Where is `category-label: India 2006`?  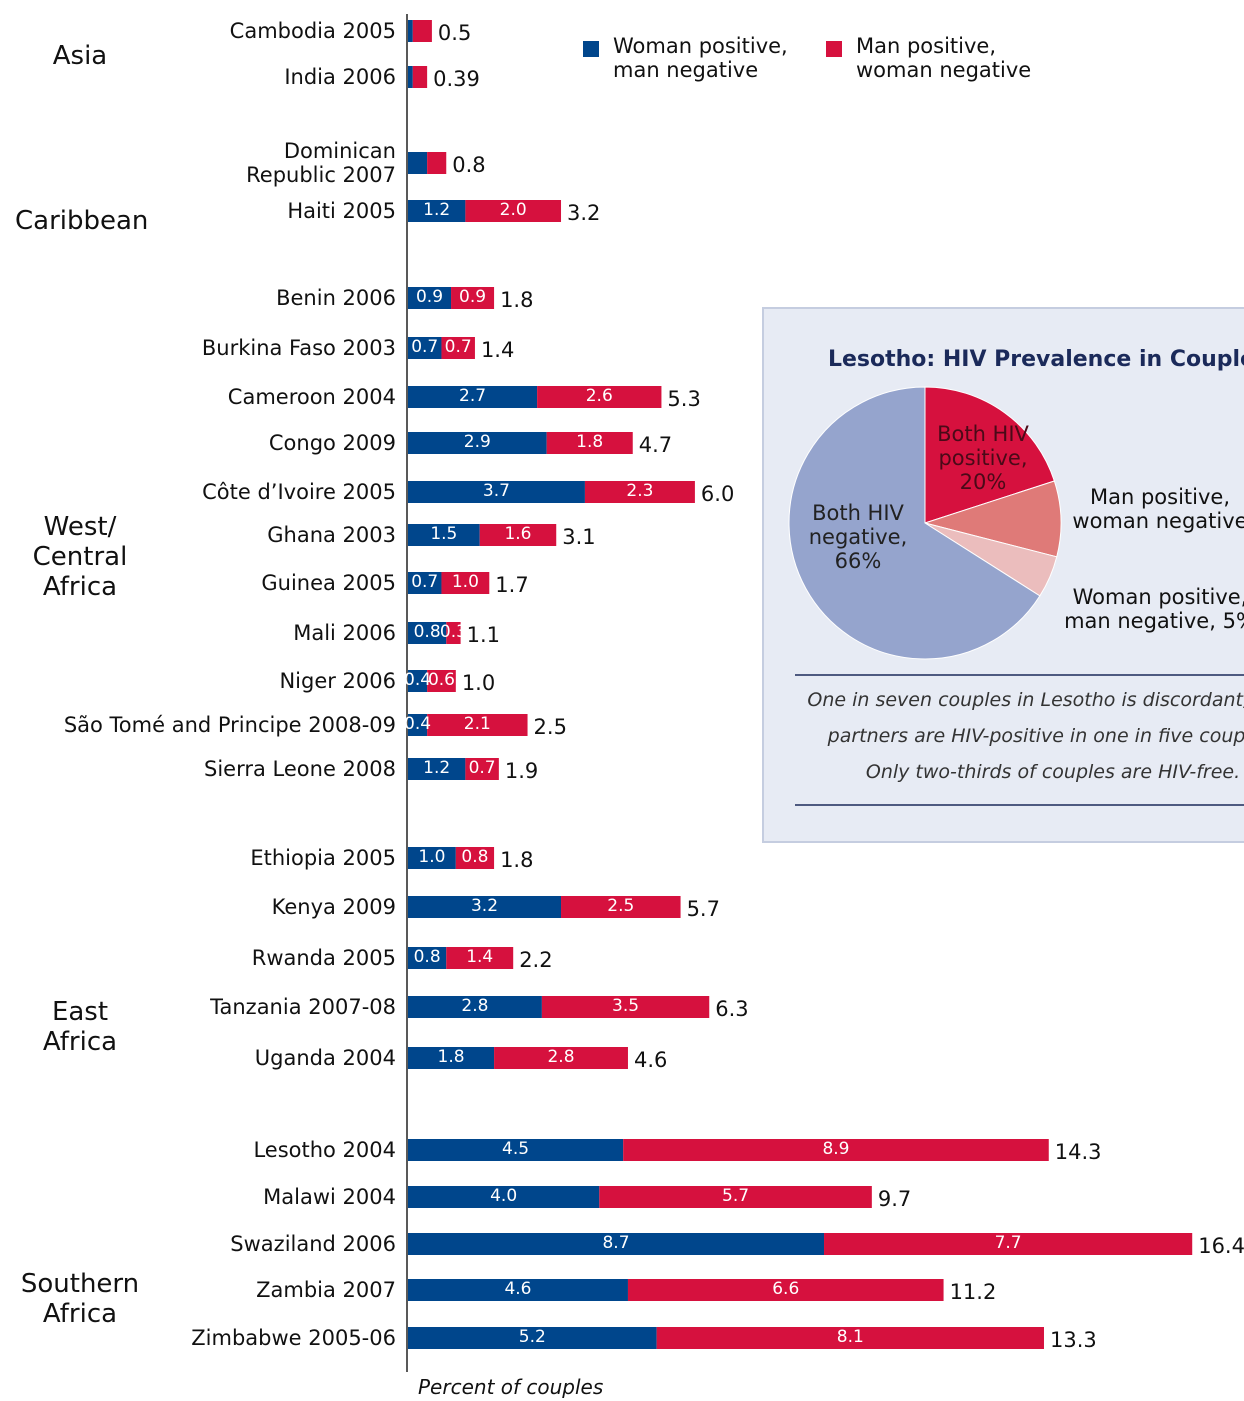
category-label: India 2006 is located at coordinates (340, 76).